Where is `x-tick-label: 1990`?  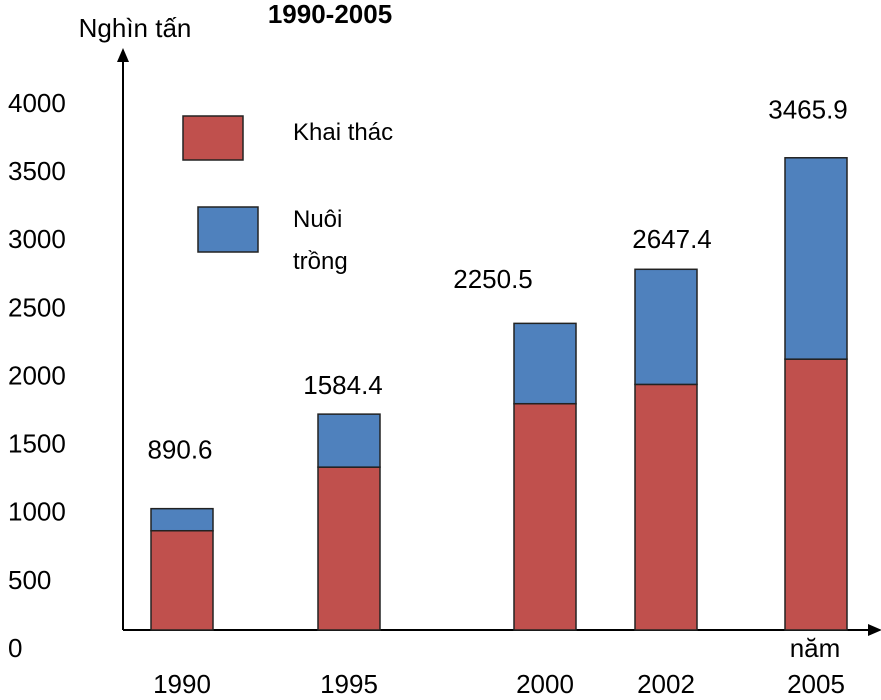 x-tick-label: 1990 is located at coordinates (182, 684).